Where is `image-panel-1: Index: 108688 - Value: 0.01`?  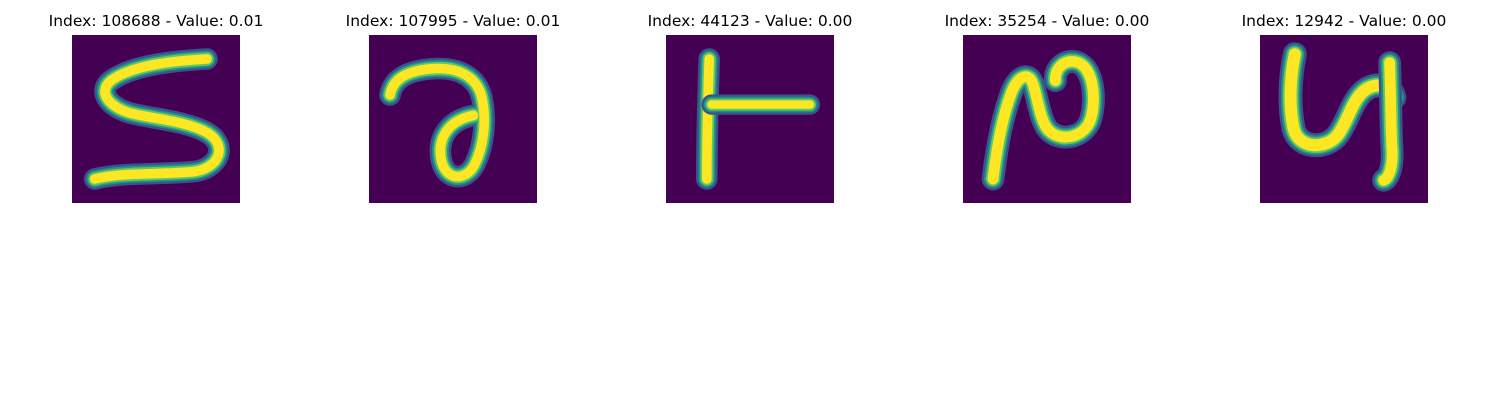 image-panel-1: Index: 108688 - Value: 0.01 is located at coordinates (156, 105).